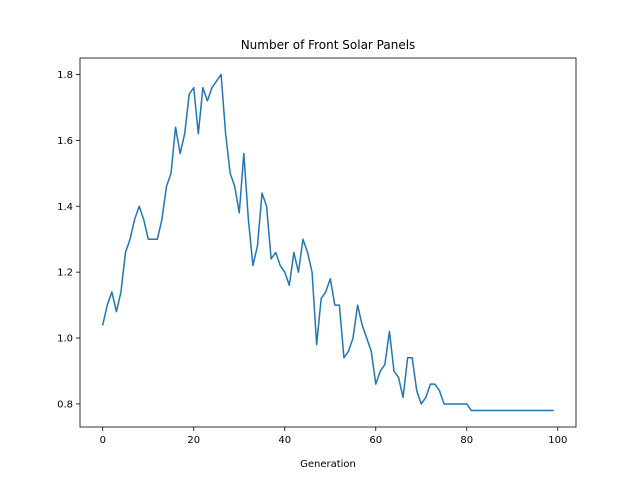  Describe the element at coordinates (466, 440) in the screenshot. I see `x-tick-label: 80` at that location.